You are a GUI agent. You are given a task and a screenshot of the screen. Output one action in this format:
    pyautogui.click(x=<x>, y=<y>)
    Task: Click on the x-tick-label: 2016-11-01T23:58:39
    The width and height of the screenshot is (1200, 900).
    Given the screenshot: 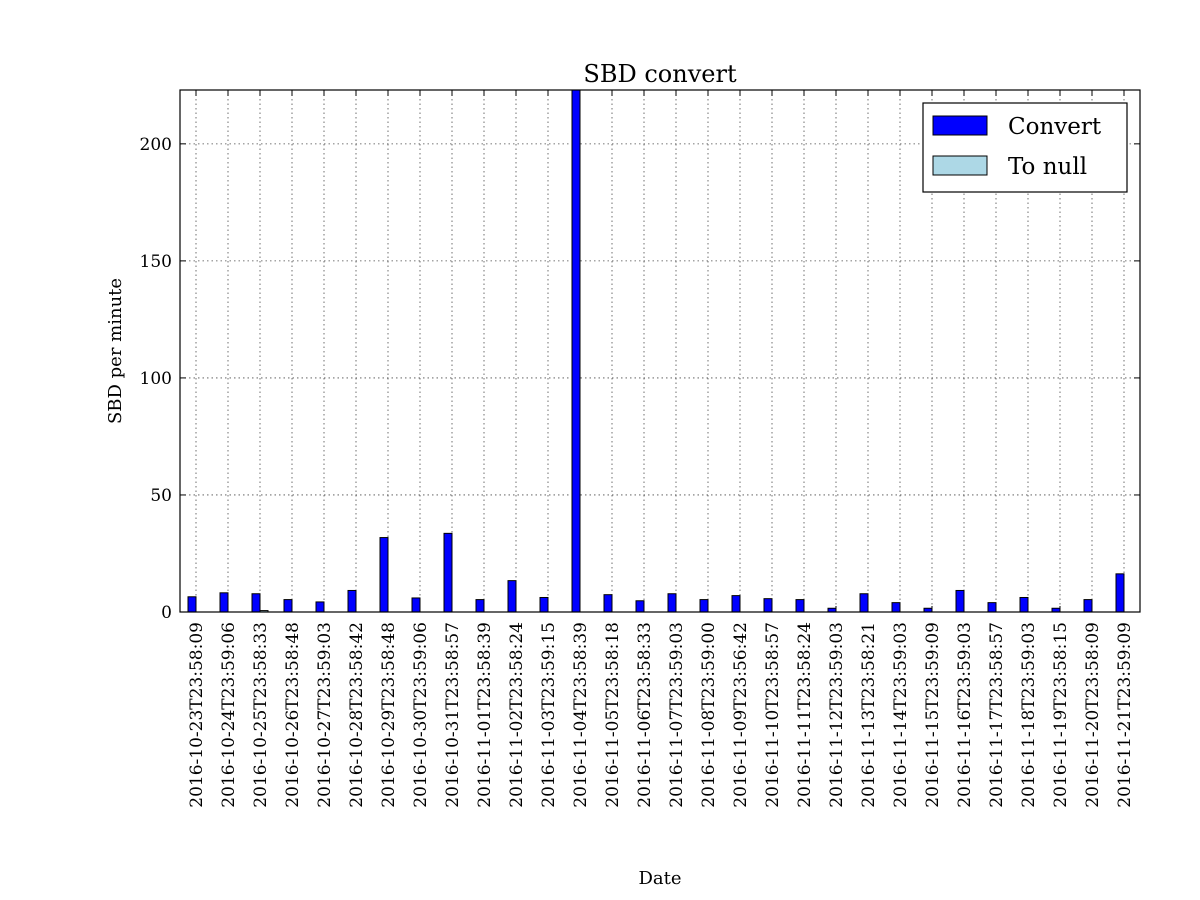 What is the action you would take?
    pyautogui.click(x=485, y=715)
    